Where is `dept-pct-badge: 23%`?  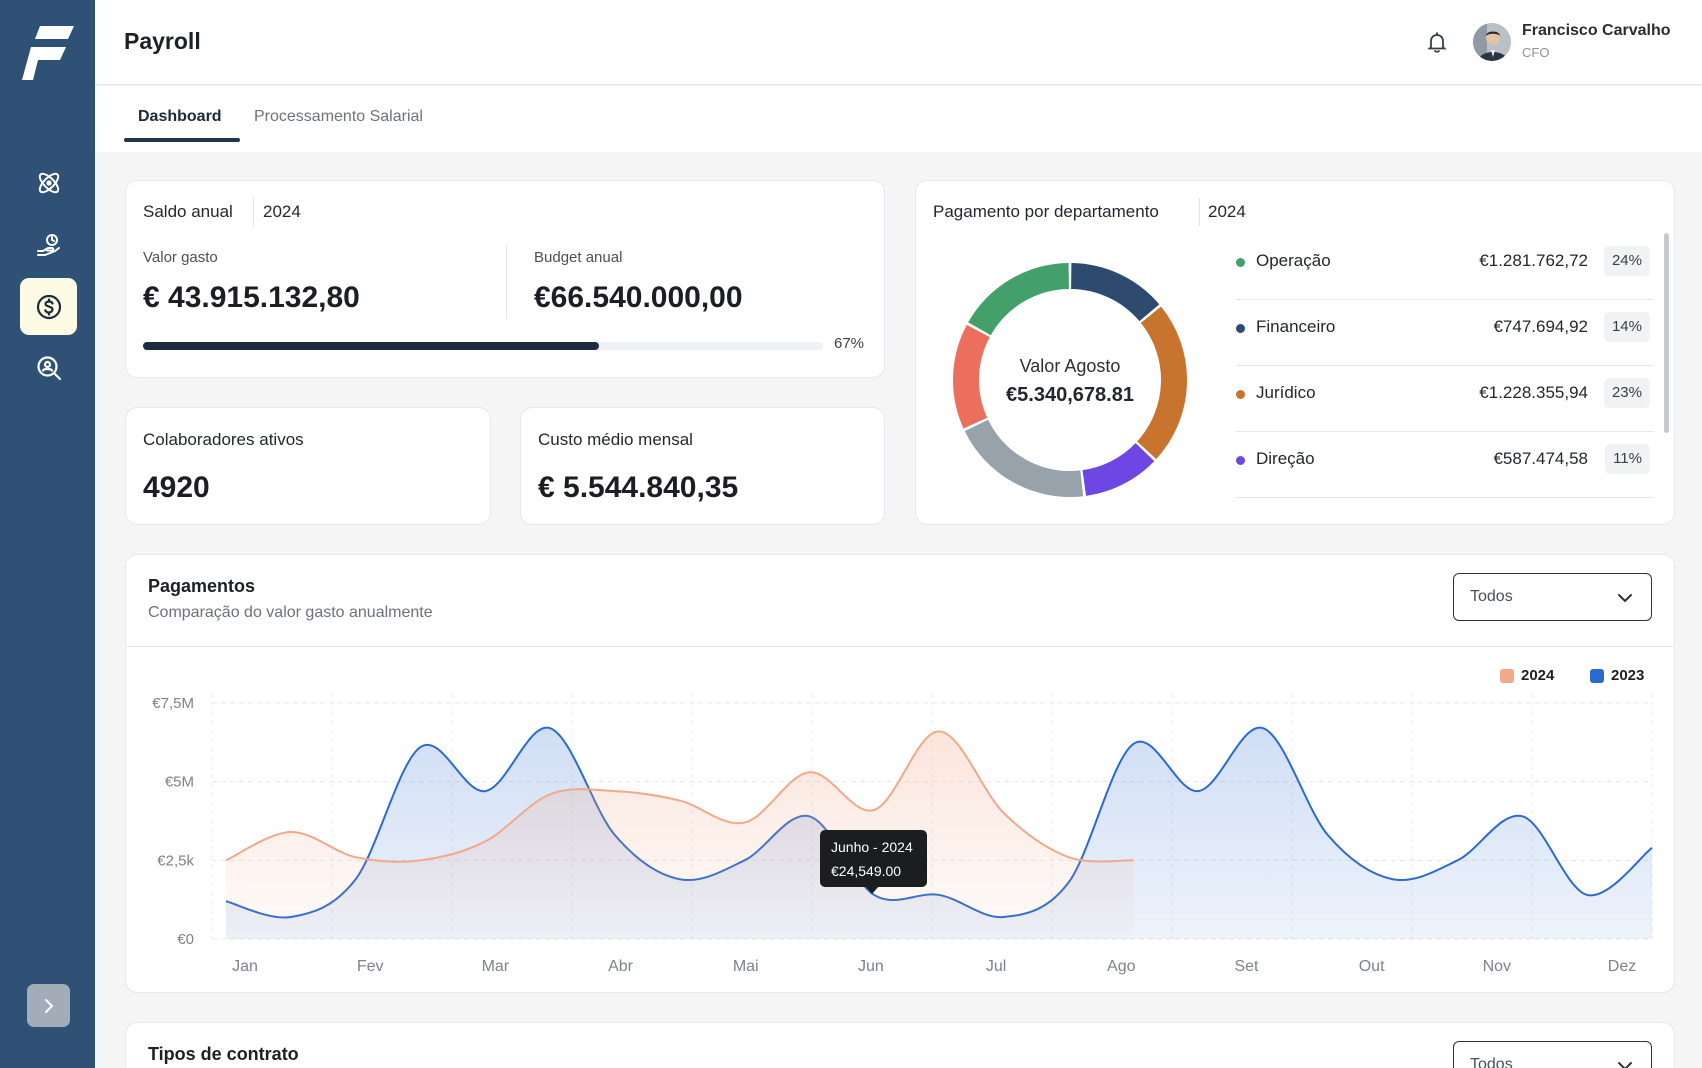 dept-pct-badge: 23% is located at coordinates (1626, 393).